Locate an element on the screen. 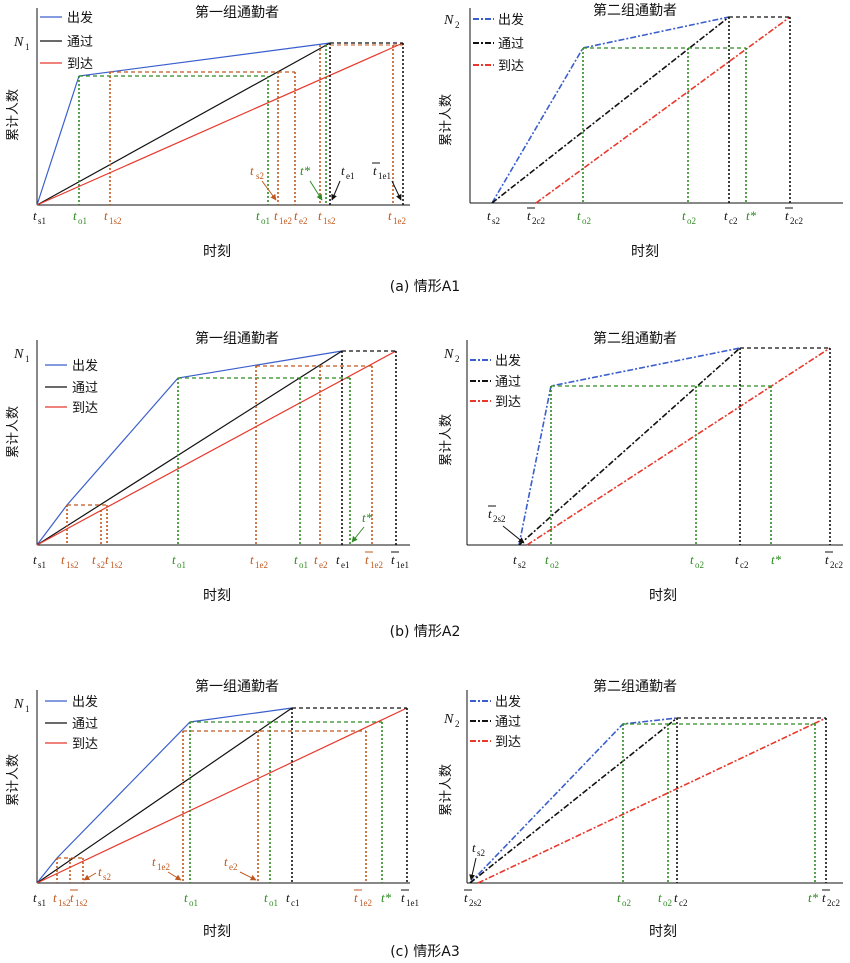 This screenshot has height=963, width=850. legend-pass: 通过 is located at coordinates (80, 42).